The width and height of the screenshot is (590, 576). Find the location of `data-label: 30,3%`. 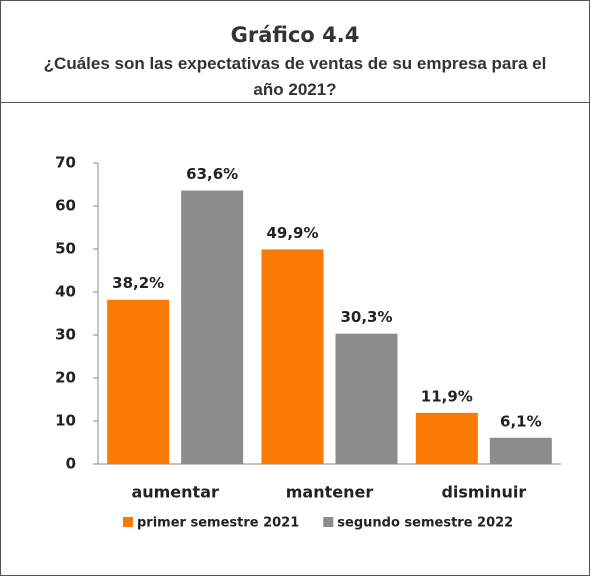

data-label: 30,3% is located at coordinates (366, 317).